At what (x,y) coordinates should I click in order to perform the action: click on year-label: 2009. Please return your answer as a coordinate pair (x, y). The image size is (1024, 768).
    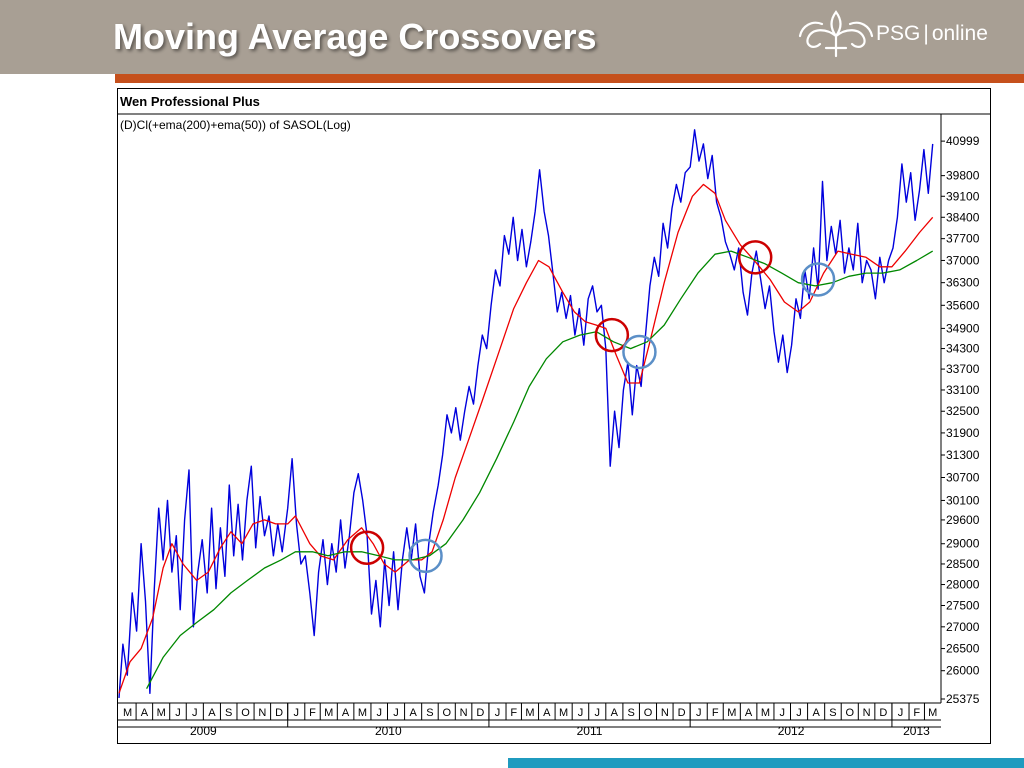
    Looking at the image, I should click on (203, 731).